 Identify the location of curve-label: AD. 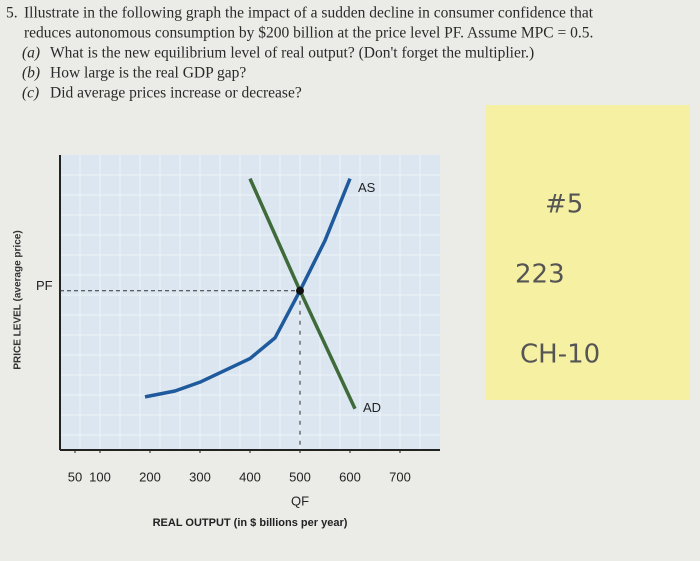
(372, 407).